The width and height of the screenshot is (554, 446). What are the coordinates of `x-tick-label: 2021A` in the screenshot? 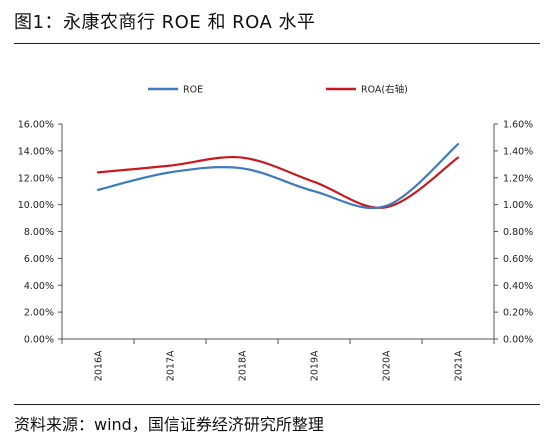 It's located at (459, 365).